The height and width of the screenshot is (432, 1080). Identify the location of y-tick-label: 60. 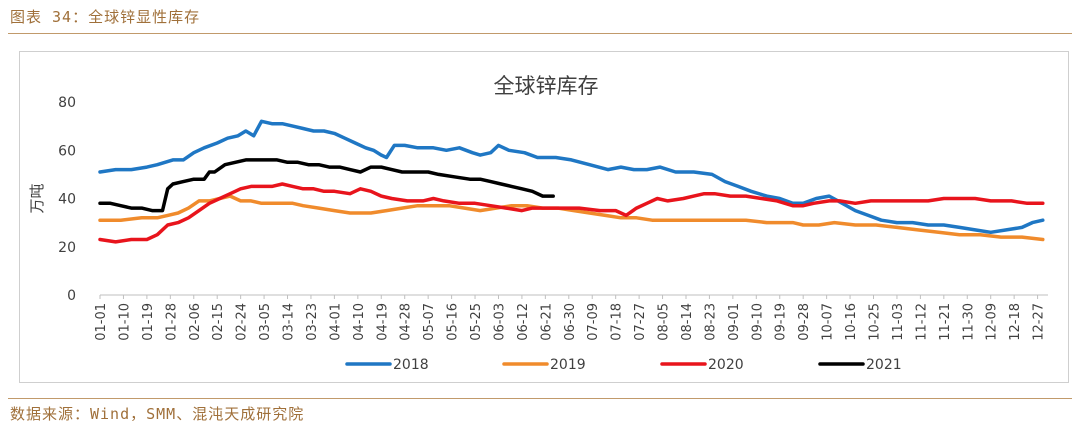
(67, 151).